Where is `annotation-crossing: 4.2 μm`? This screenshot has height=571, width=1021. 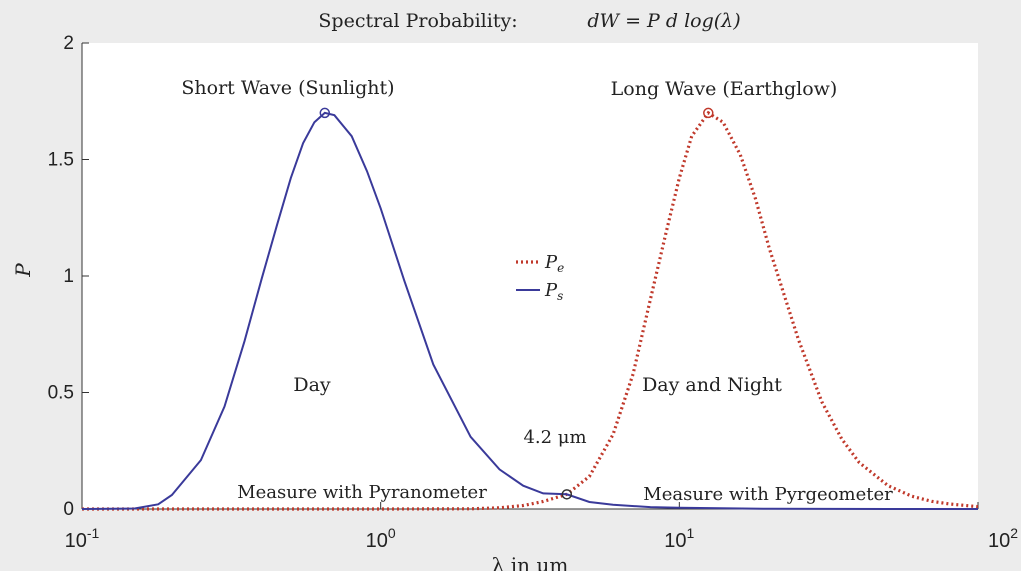
annotation-crossing: 4.2 μm is located at coordinates (554, 437).